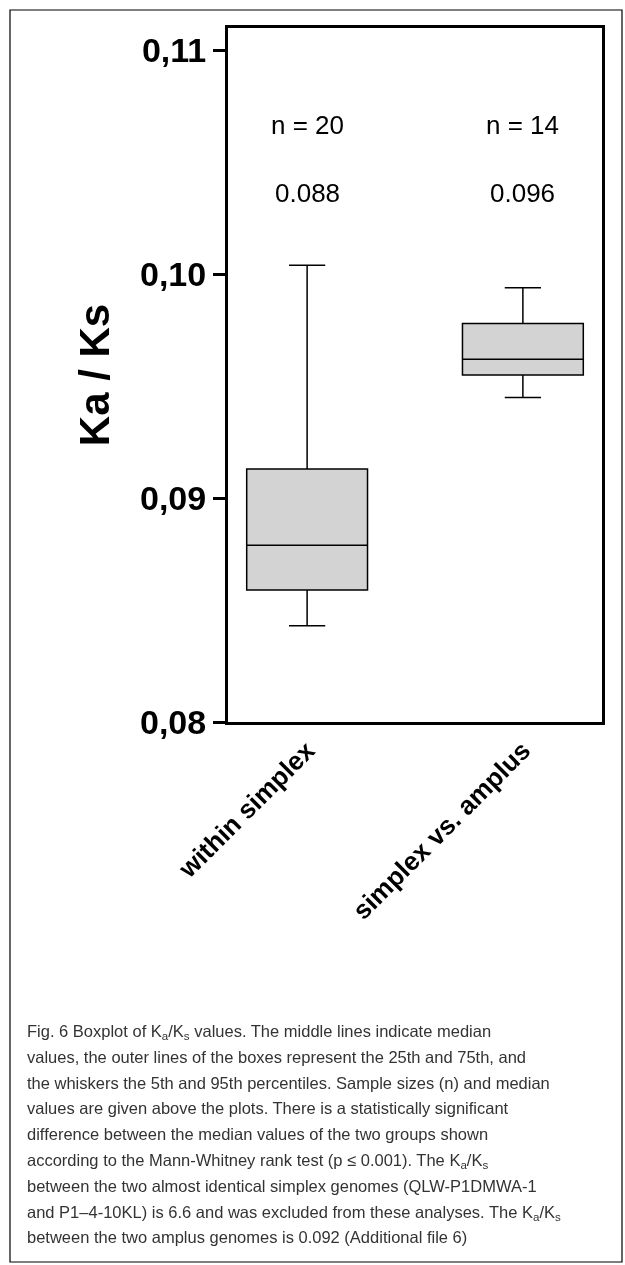 The height and width of the screenshot is (1265, 625). What do you see at coordinates (282, 1186) in the screenshot?
I see `text: between the two almost identical simplex genomes (QLW-P1DMWA-1` at bounding box center [282, 1186].